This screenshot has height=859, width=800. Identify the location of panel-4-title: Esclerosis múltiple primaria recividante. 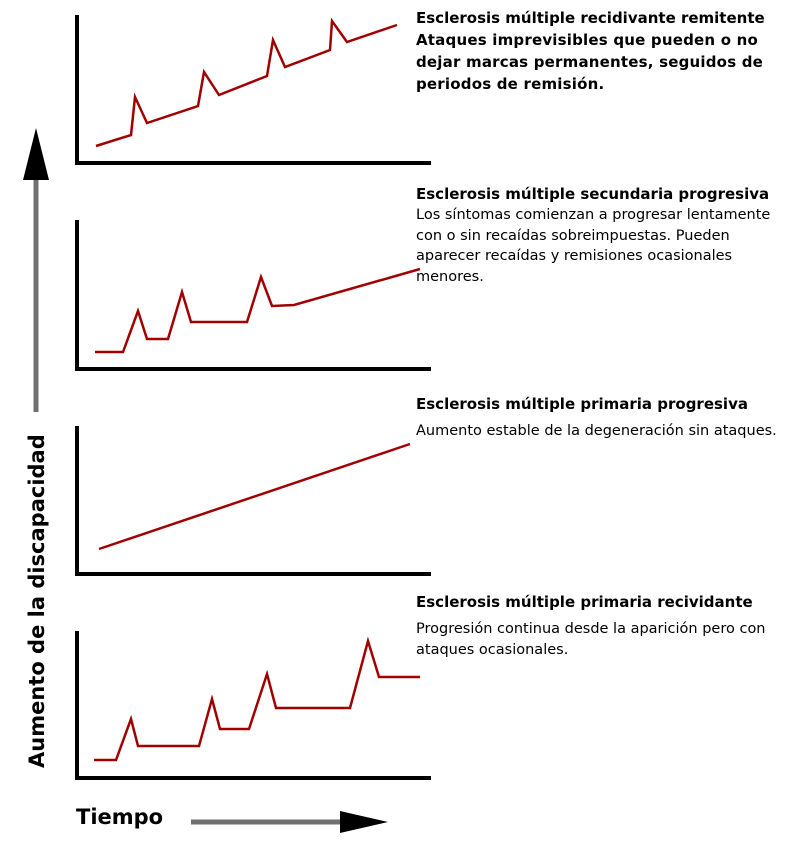
(584, 602).